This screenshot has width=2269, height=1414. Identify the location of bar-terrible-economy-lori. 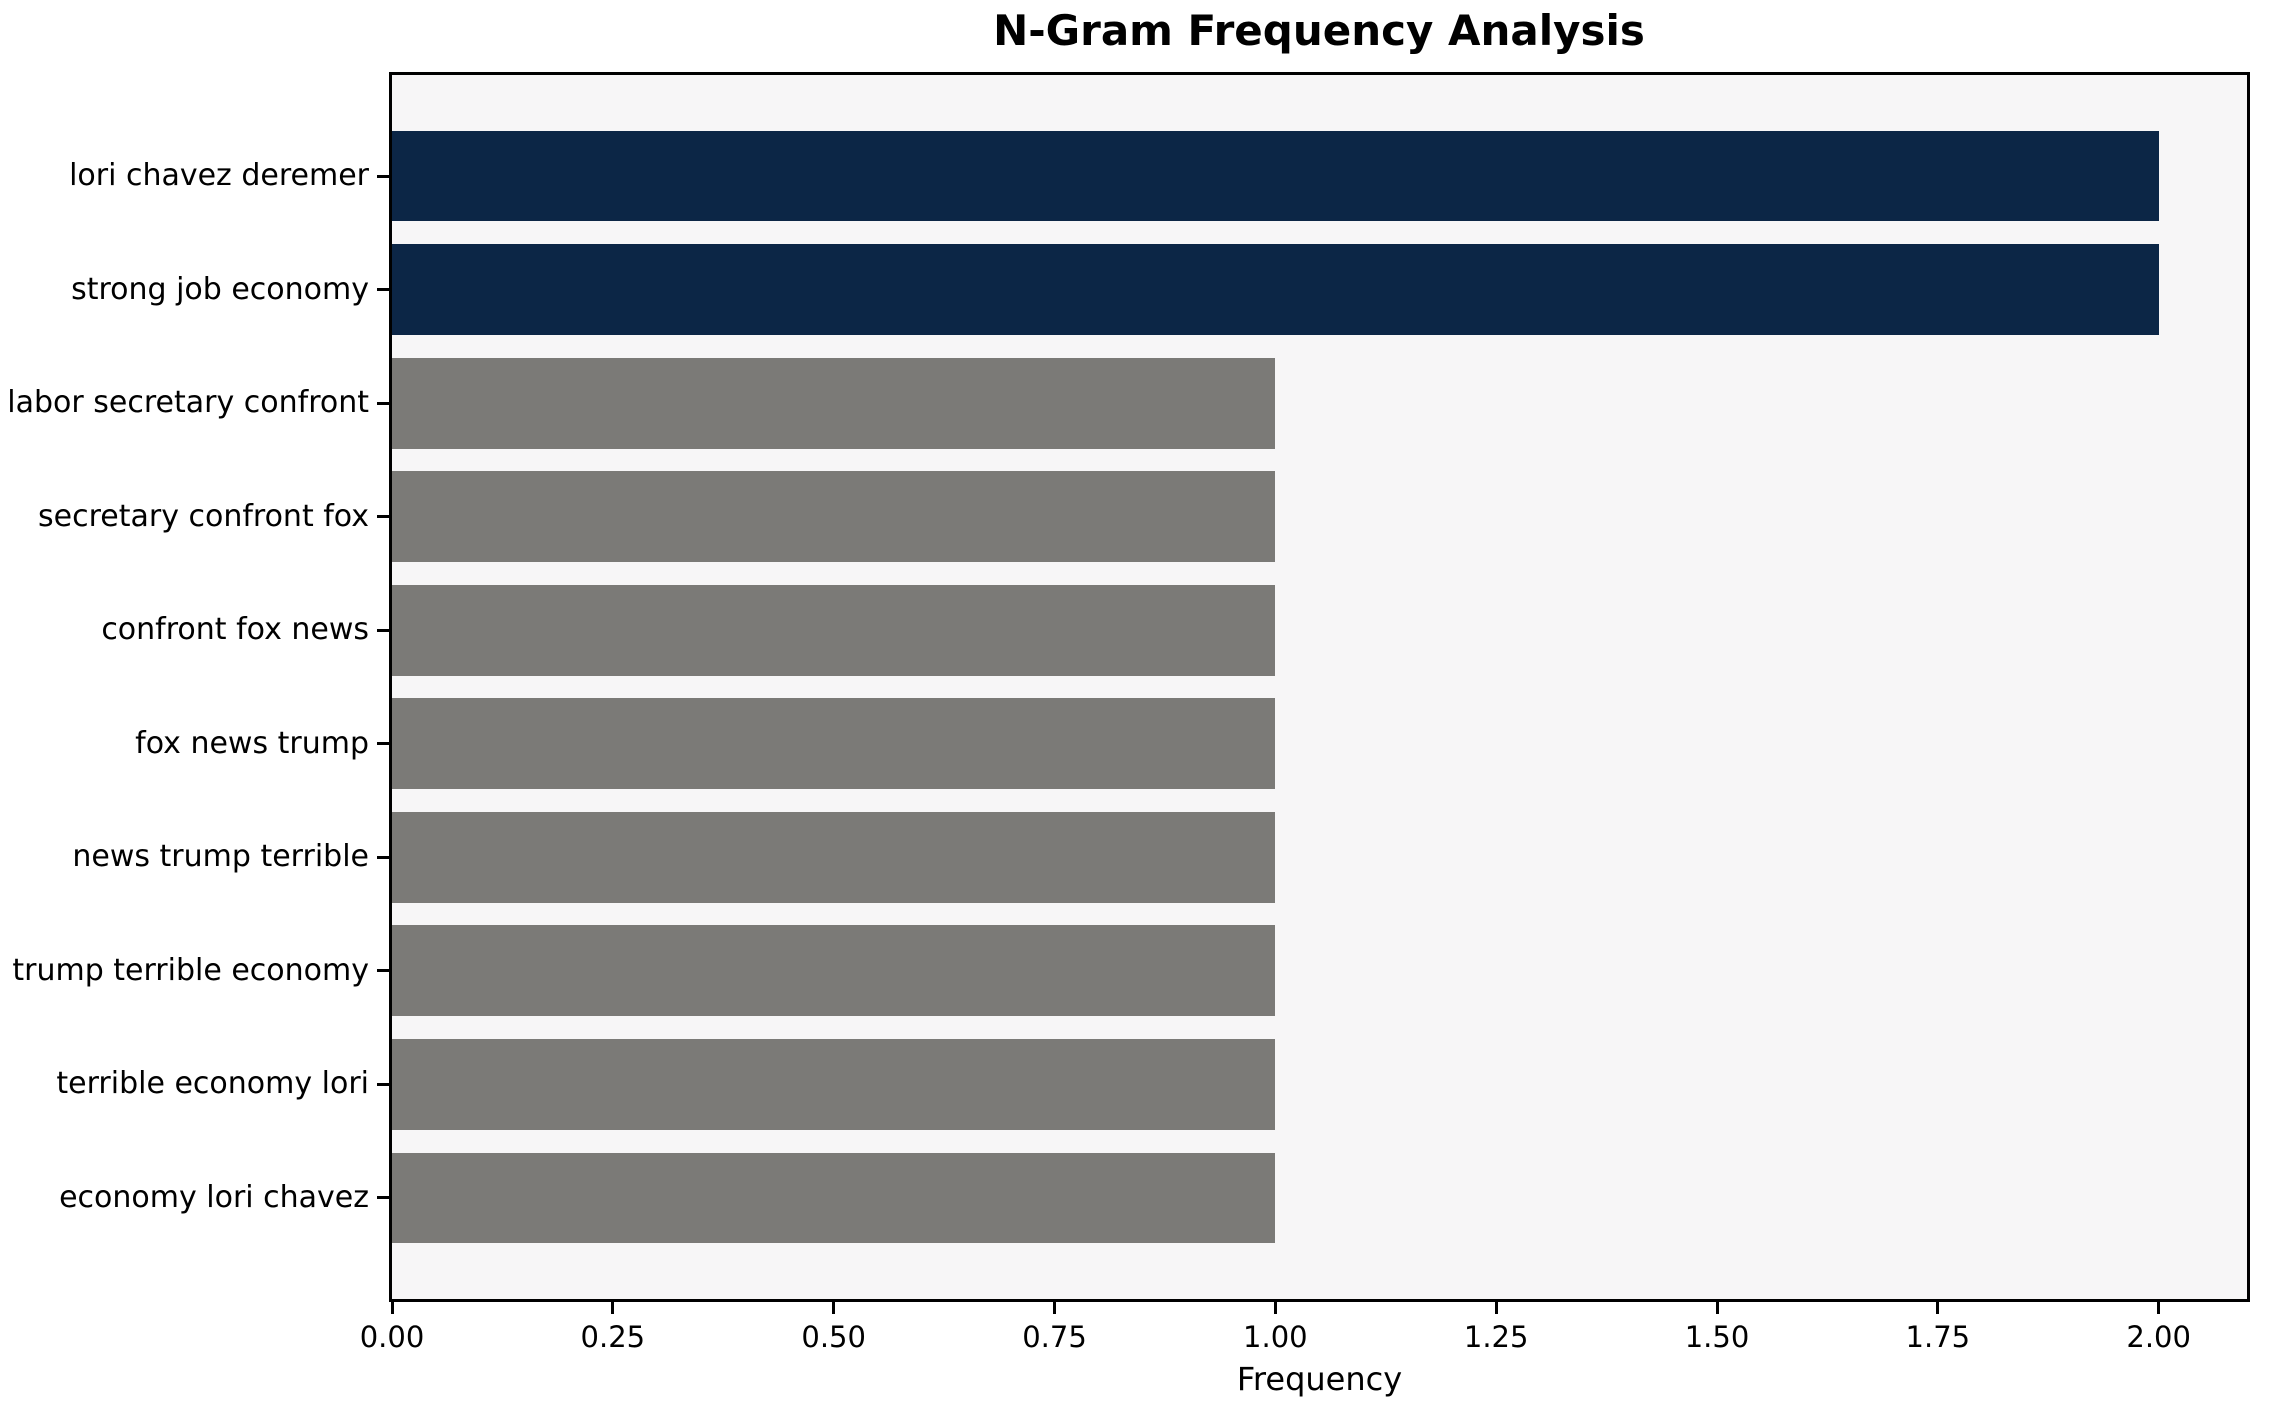
(834, 1084).